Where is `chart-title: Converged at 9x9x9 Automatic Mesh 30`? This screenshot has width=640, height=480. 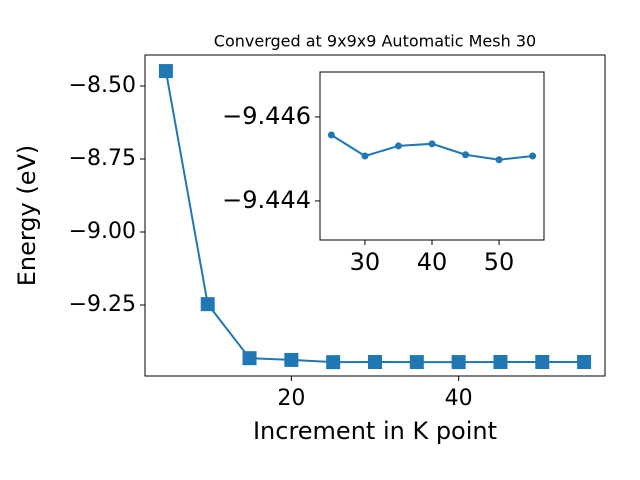
chart-title: Converged at 9x9x9 Automatic Mesh 30 is located at coordinates (375, 41).